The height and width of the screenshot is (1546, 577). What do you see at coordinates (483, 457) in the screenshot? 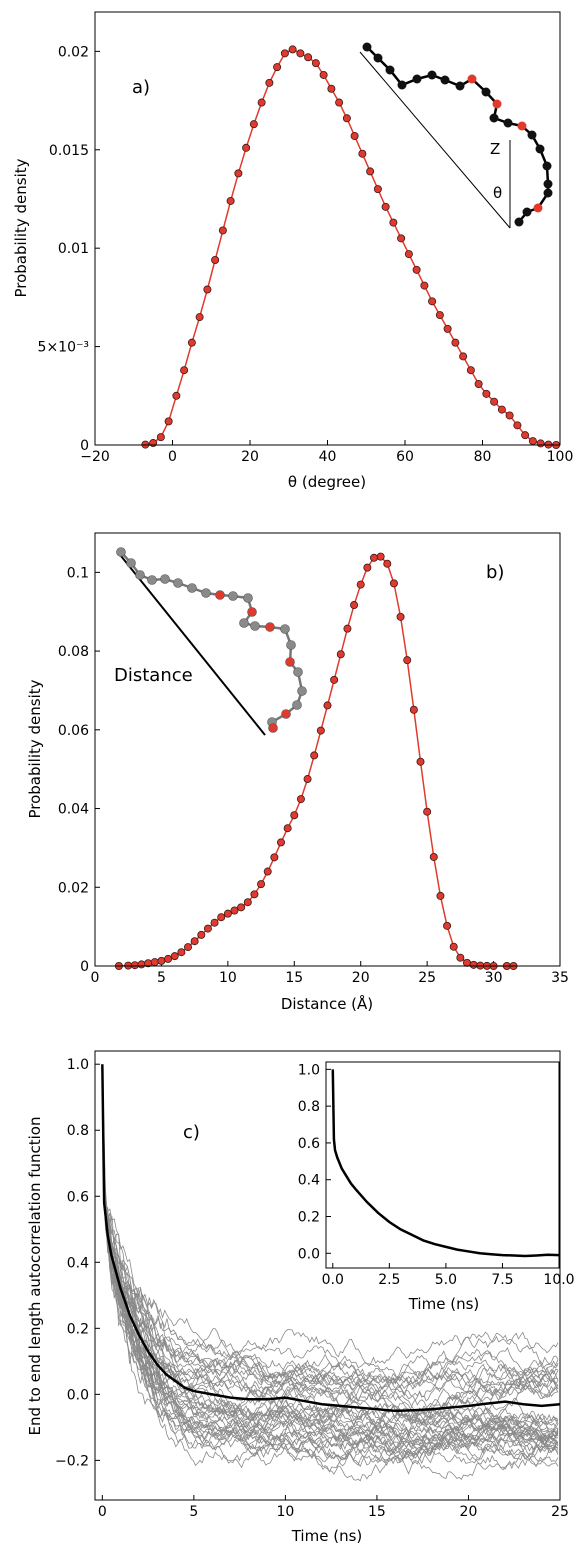
I see `panel-a-xtick-label: 80` at bounding box center [483, 457].